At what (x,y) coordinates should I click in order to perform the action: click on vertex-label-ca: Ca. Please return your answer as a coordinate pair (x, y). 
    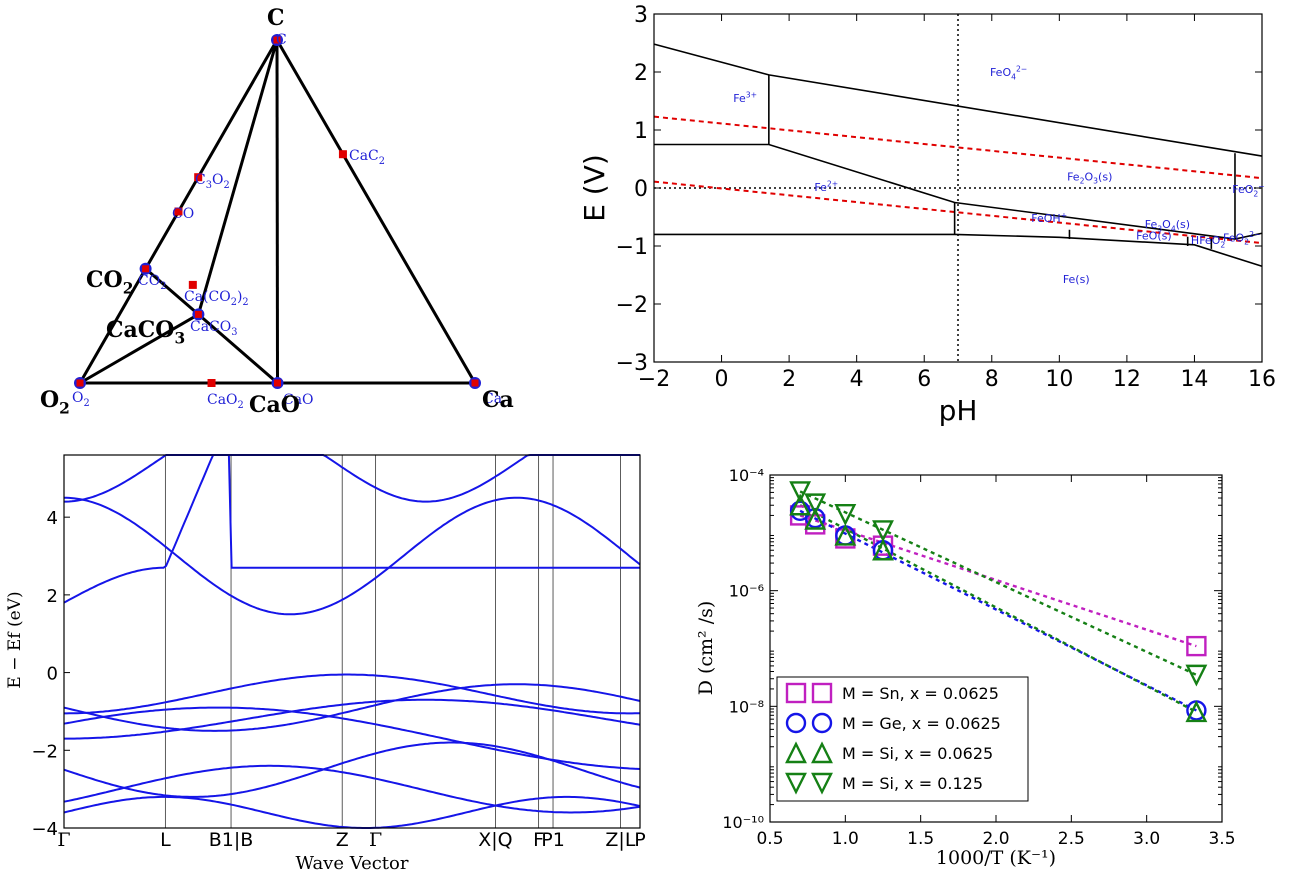
    Looking at the image, I should click on (498, 400).